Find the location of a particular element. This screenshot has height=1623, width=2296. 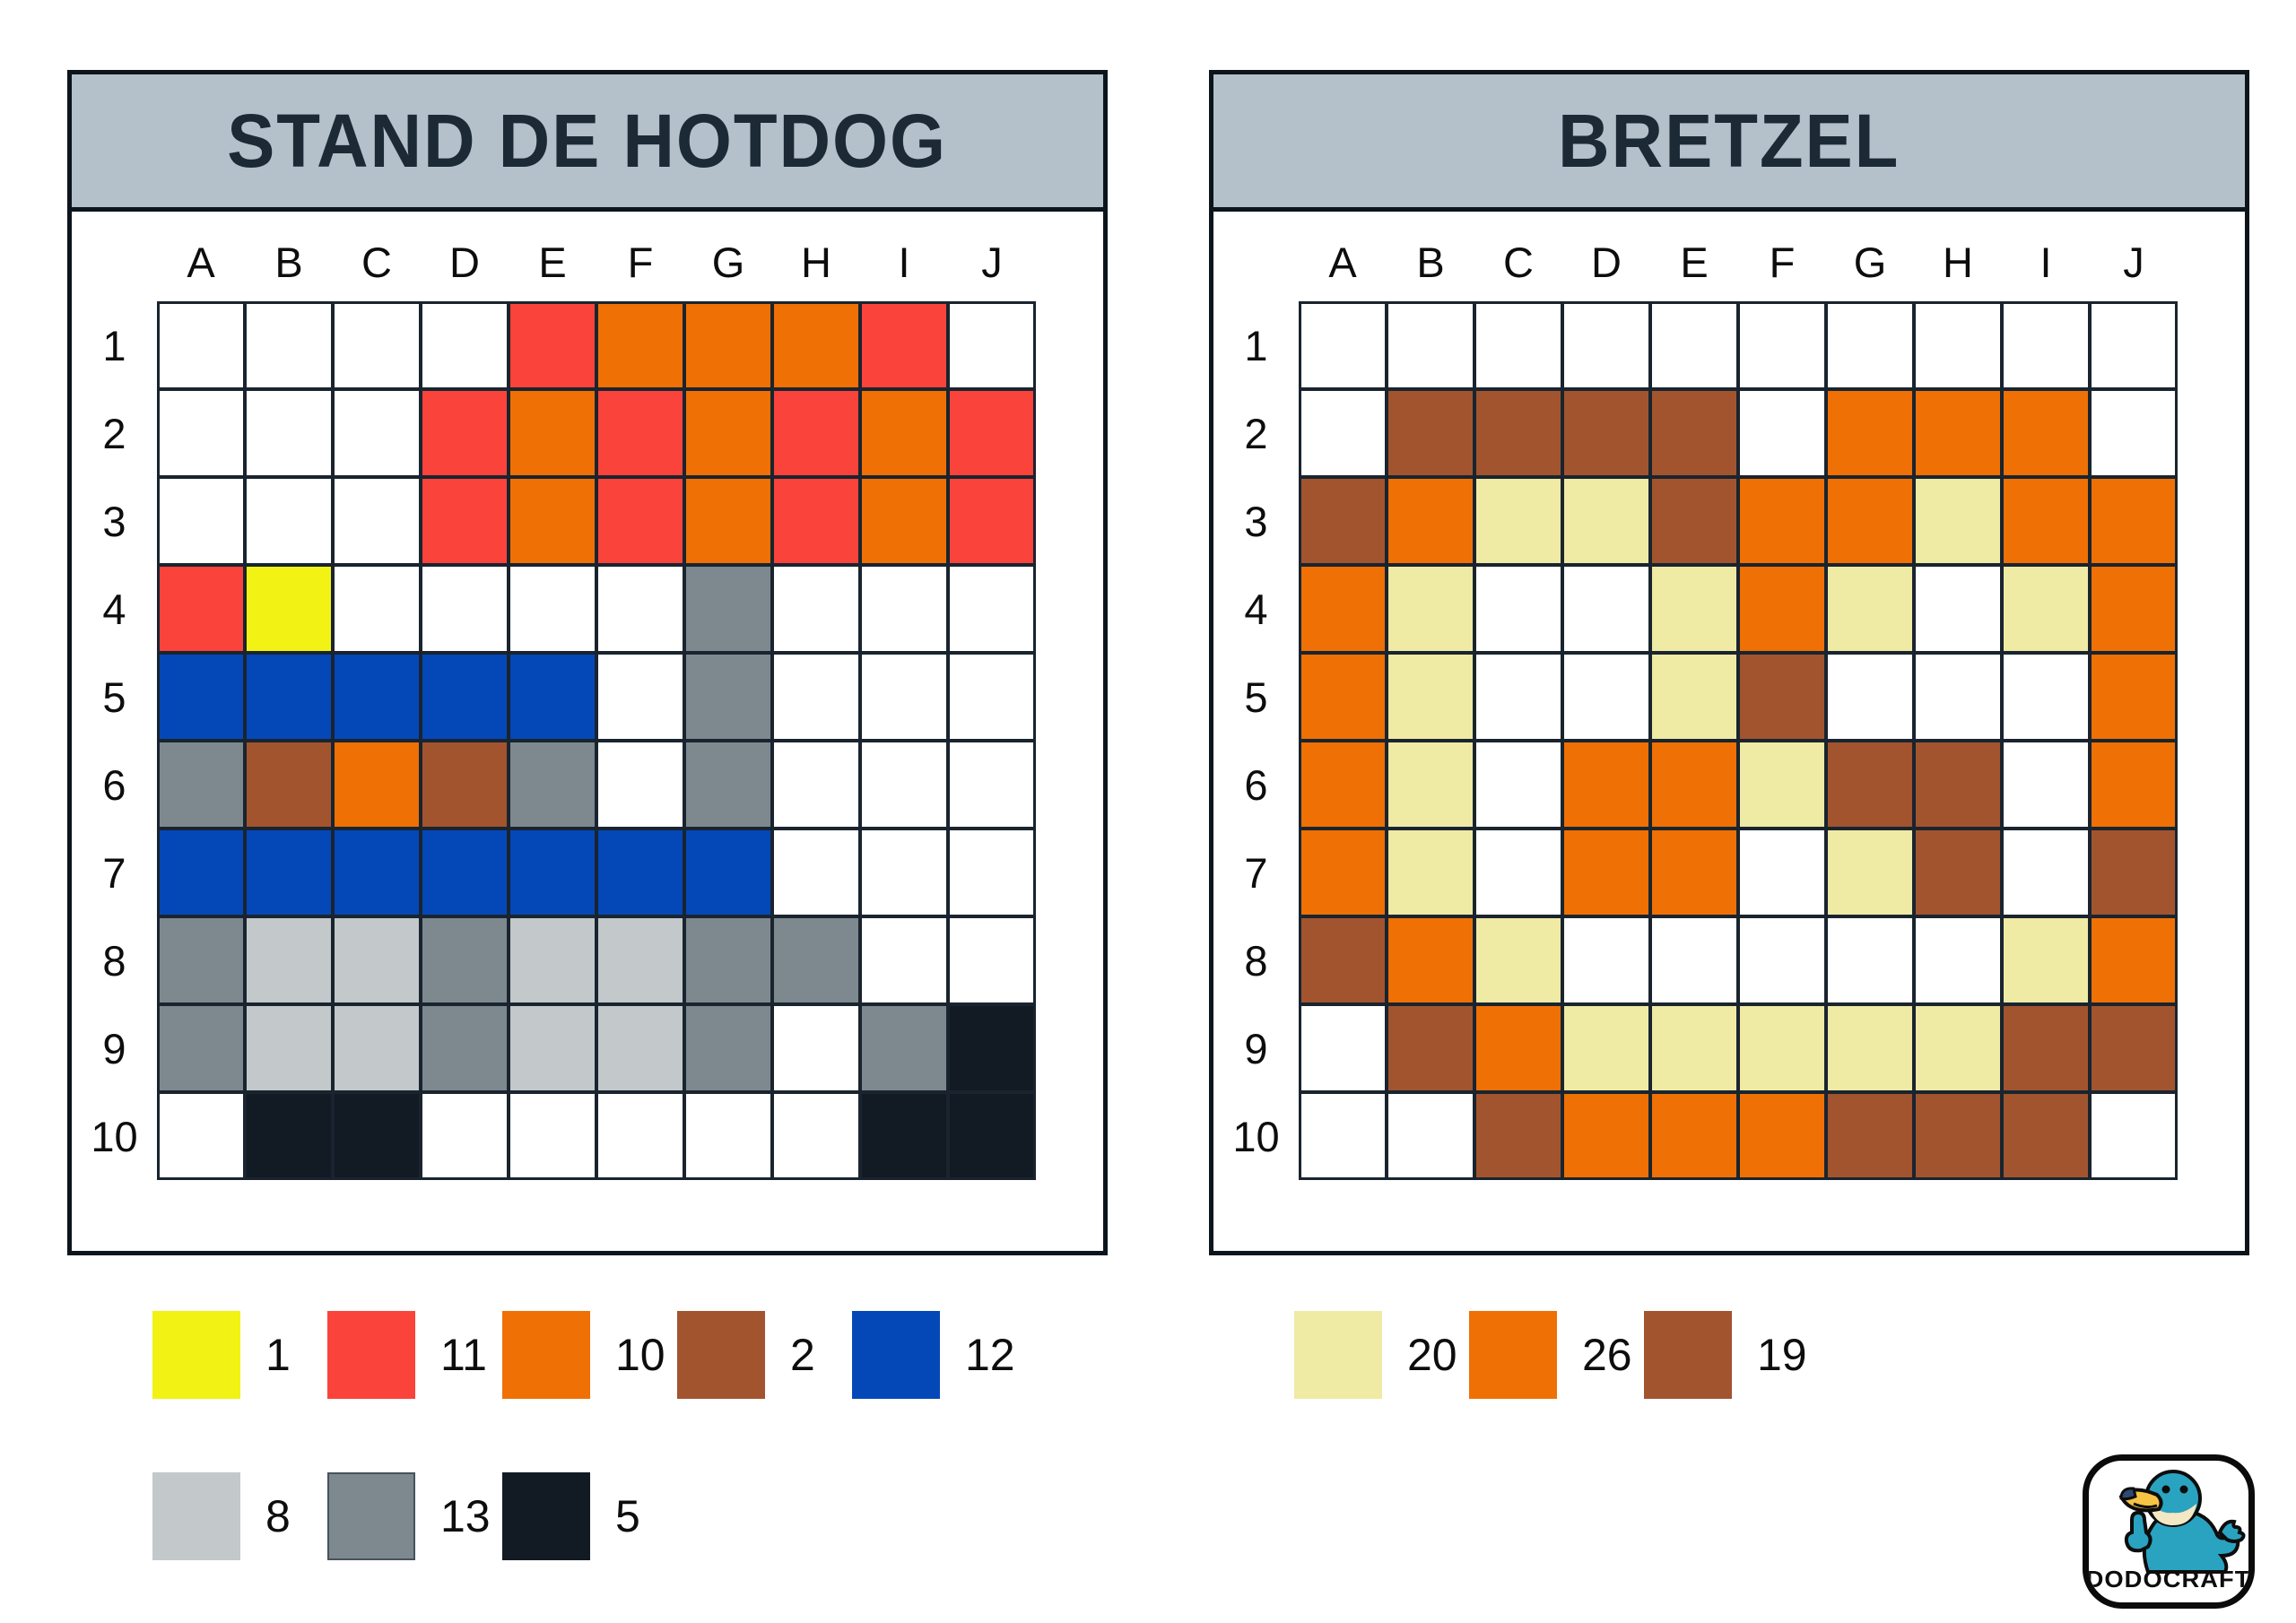

legend-hotdog-row1: 1 11 10 2 12 is located at coordinates (589, 1355).